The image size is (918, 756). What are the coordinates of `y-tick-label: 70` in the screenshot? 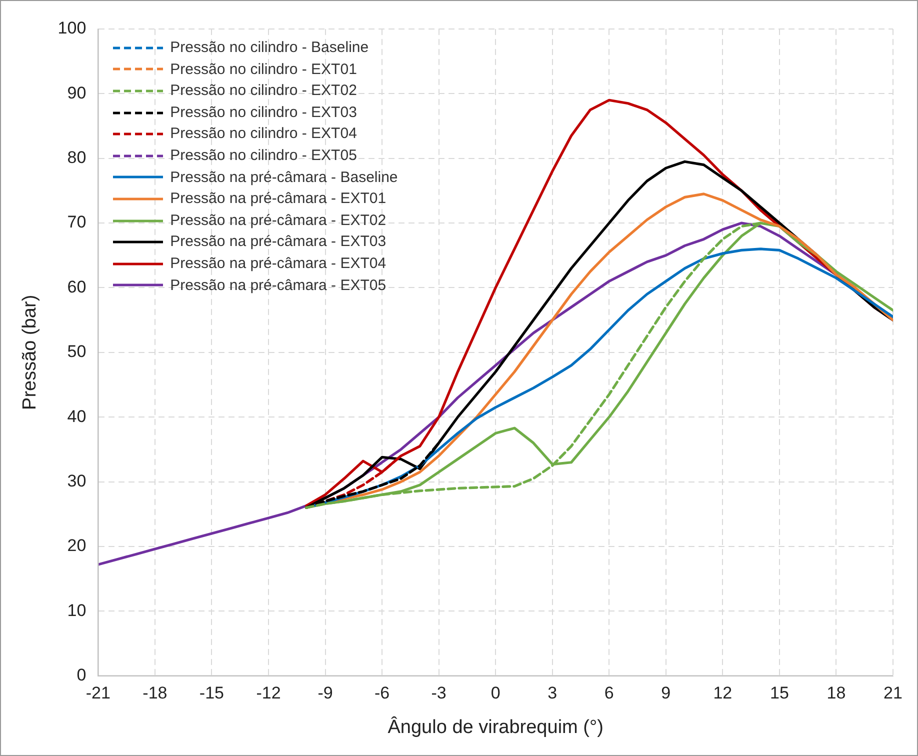 It's located at (76, 222).